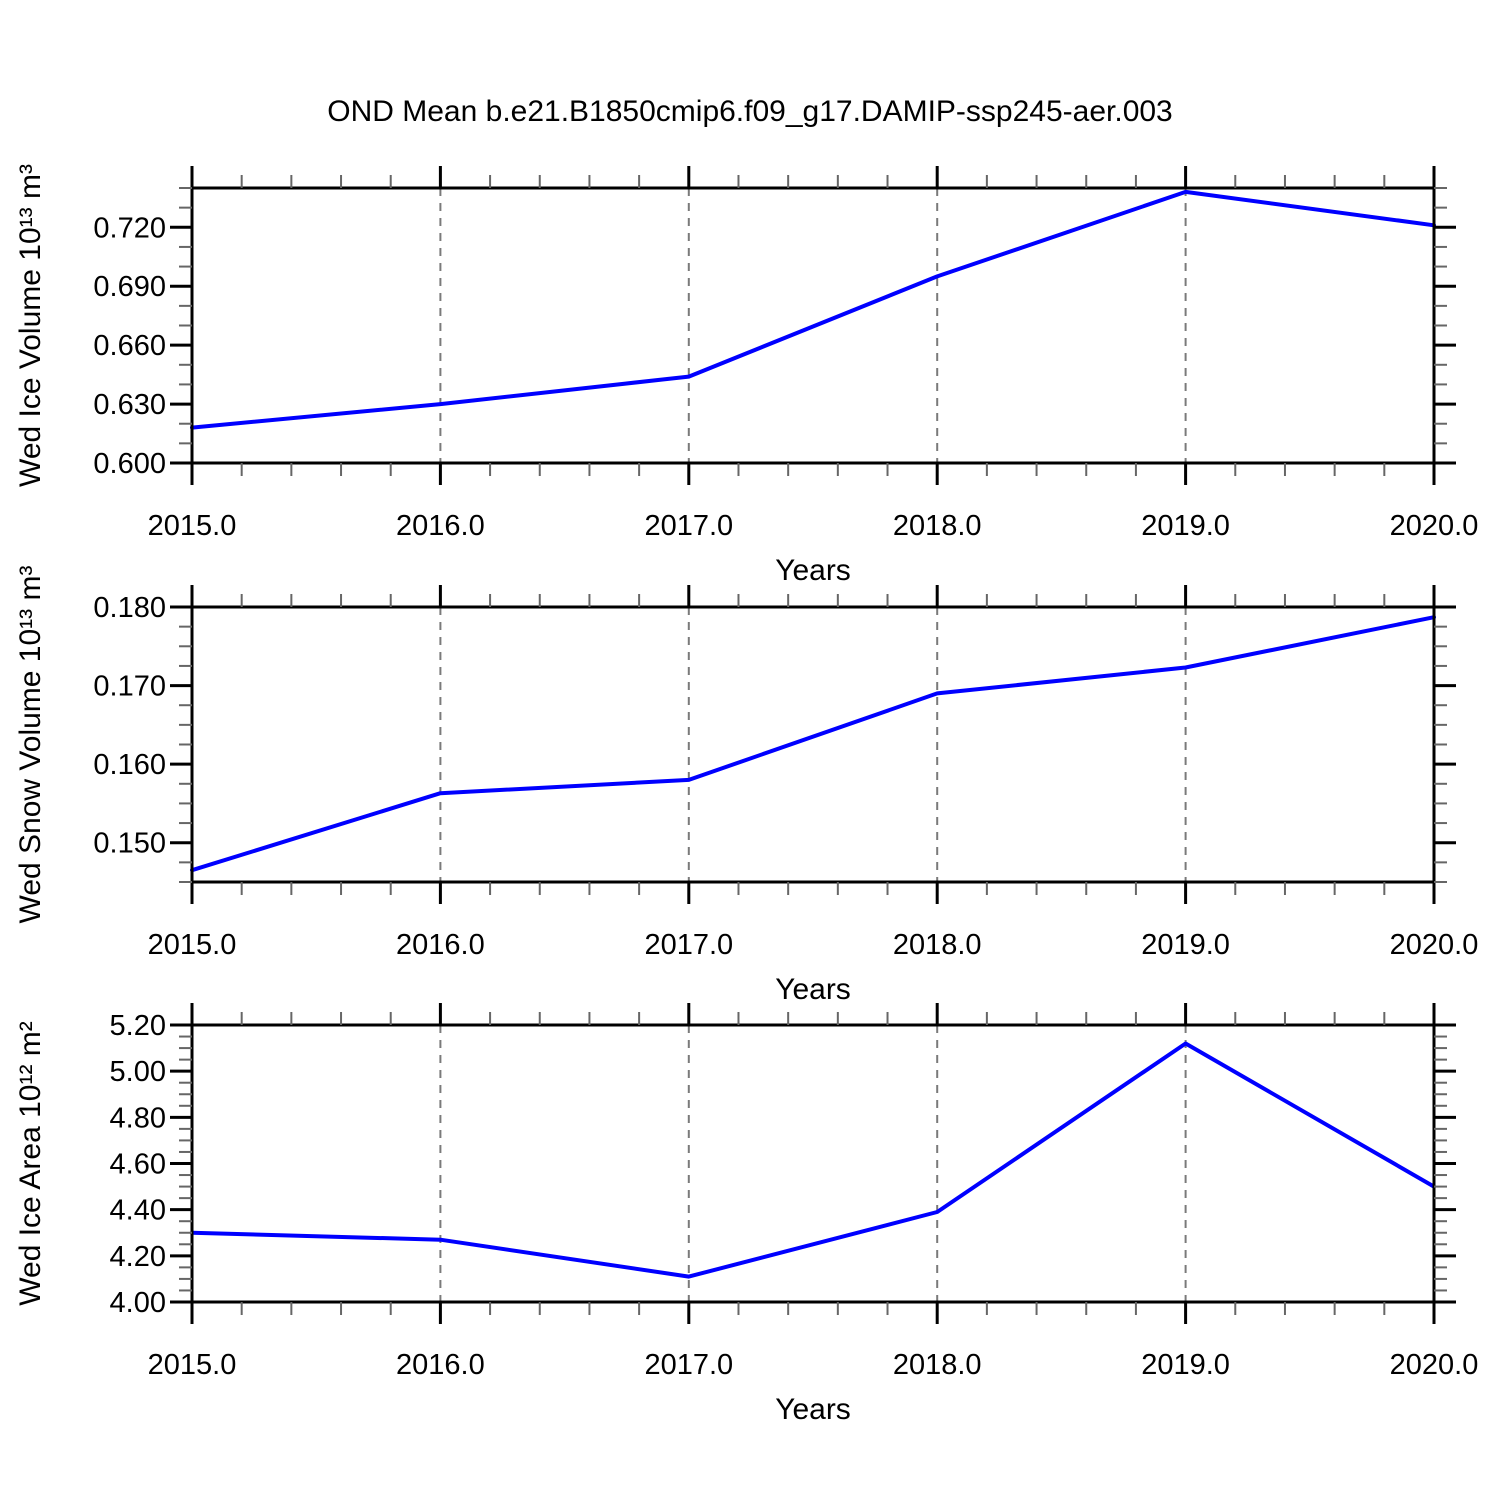 The image size is (1500, 1500). I want to click on y-tick-label: 4.40, so click(138, 1211).